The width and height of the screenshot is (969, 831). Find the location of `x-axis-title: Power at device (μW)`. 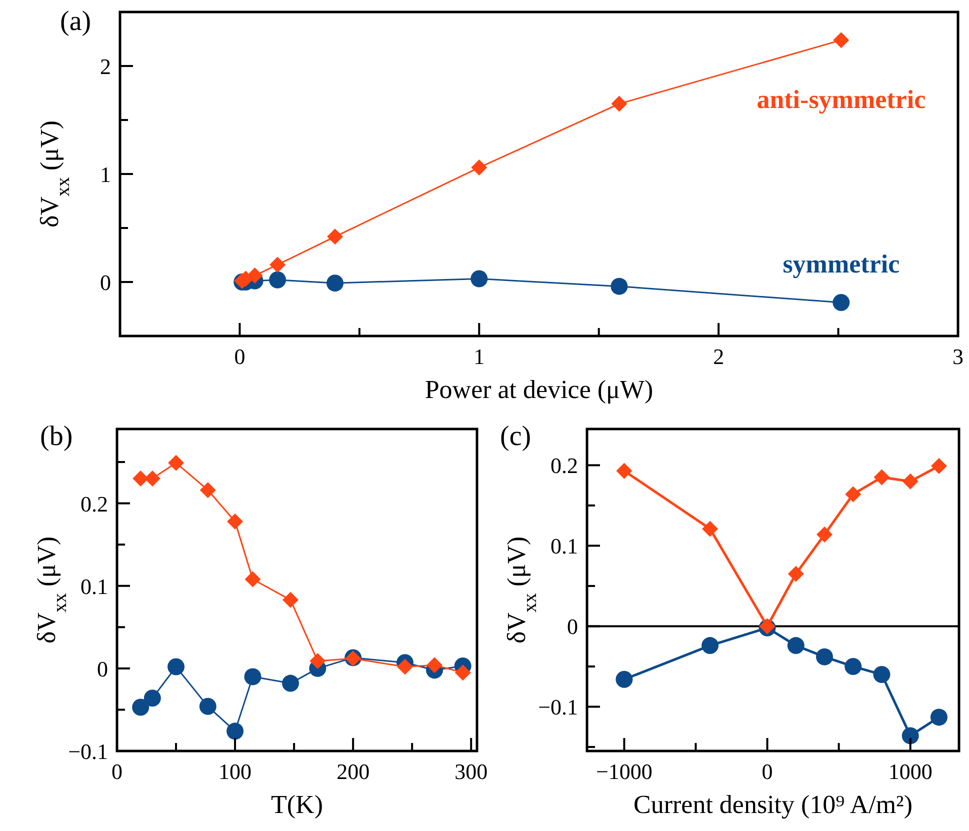

x-axis-title: Power at device (μW) is located at coordinates (539, 389).